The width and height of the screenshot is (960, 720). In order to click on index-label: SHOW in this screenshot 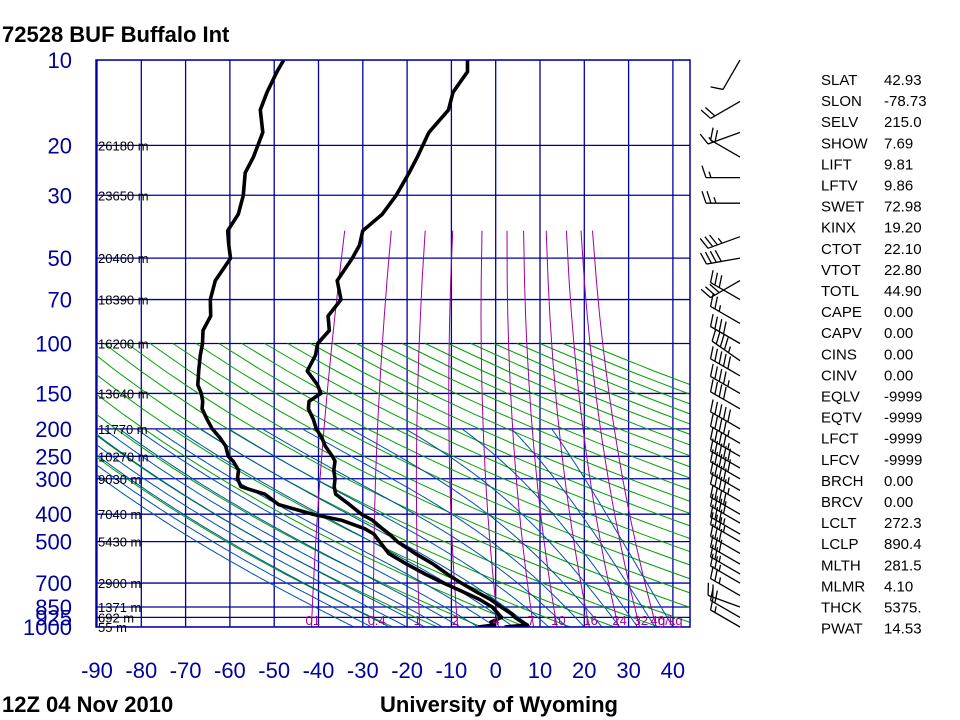, I will do `click(845, 143)`.